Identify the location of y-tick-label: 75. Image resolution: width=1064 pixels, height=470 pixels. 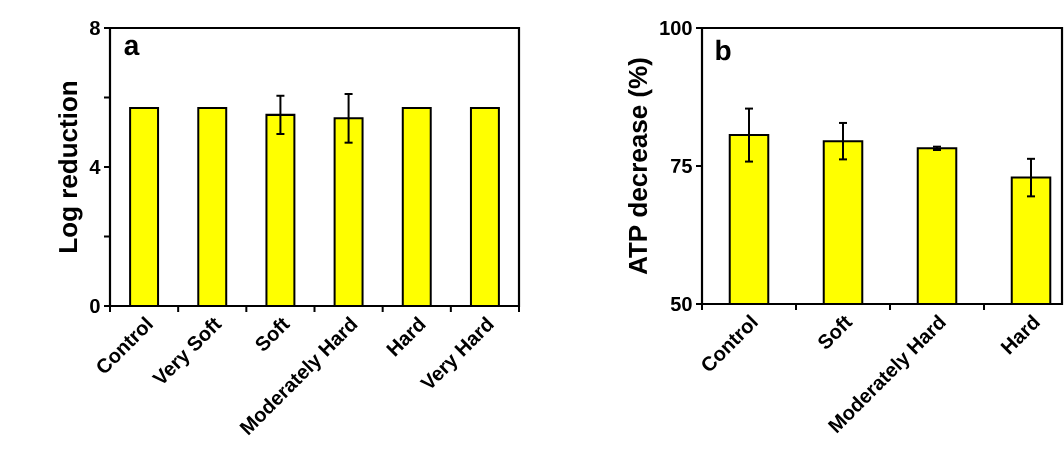
(681, 166).